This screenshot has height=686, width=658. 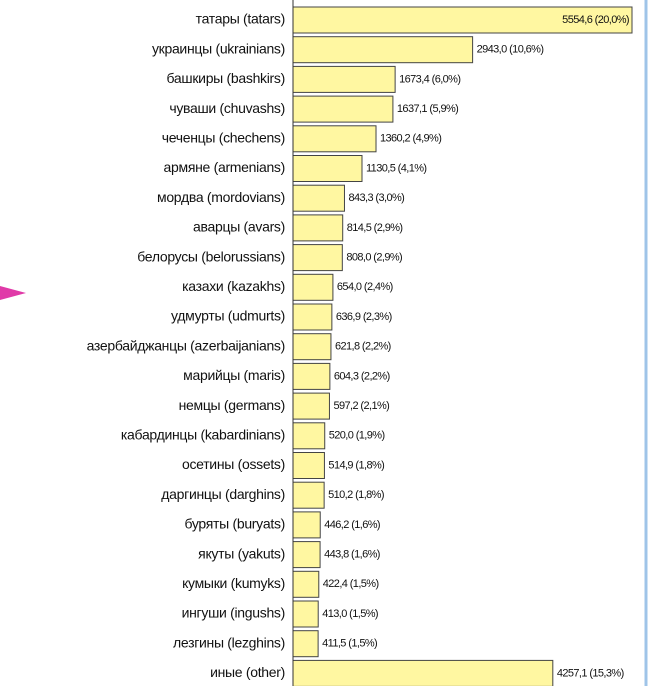 I want to click on category-label: даргинцы (darghins), so click(x=223, y=494).